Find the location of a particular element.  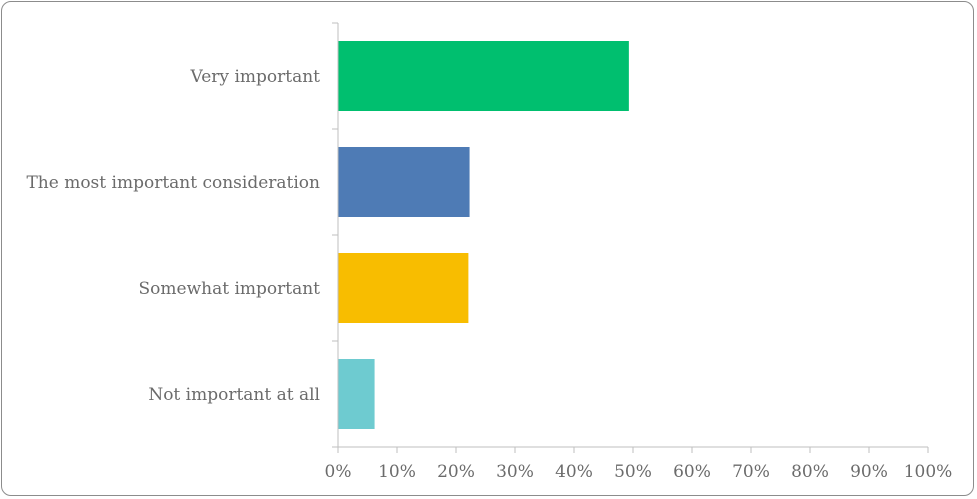

x-tick-label-4: 40% is located at coordinates (574, 472).